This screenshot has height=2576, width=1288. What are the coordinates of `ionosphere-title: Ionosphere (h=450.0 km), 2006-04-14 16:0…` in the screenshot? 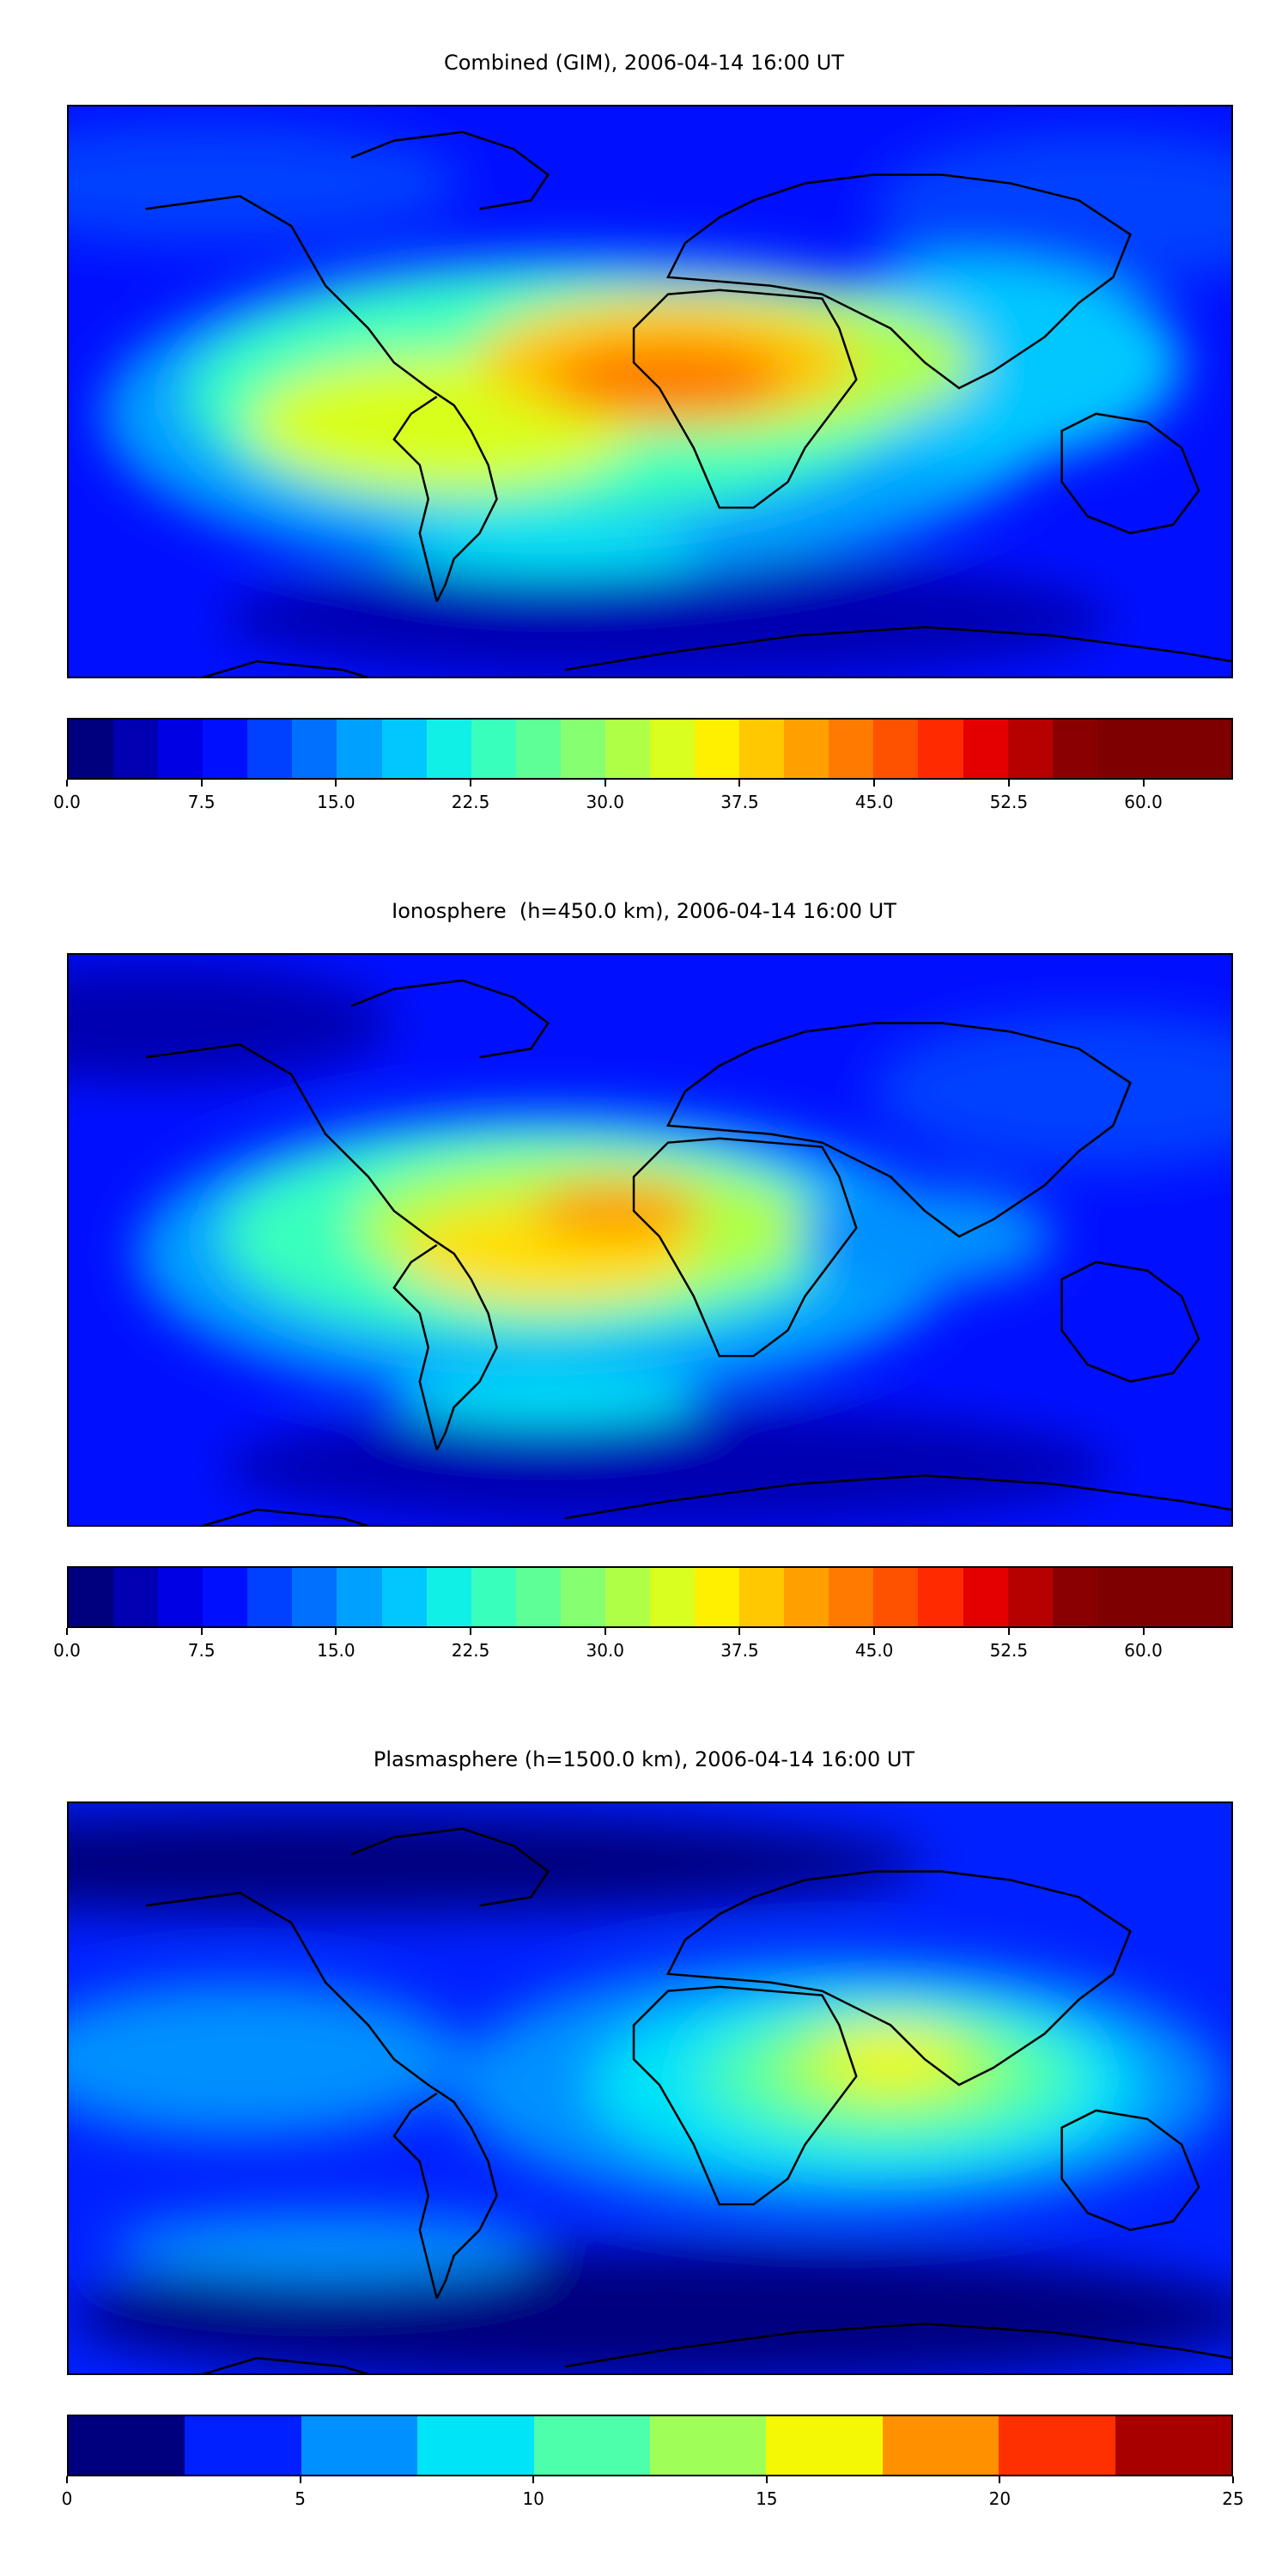 It's located at (644, 911).